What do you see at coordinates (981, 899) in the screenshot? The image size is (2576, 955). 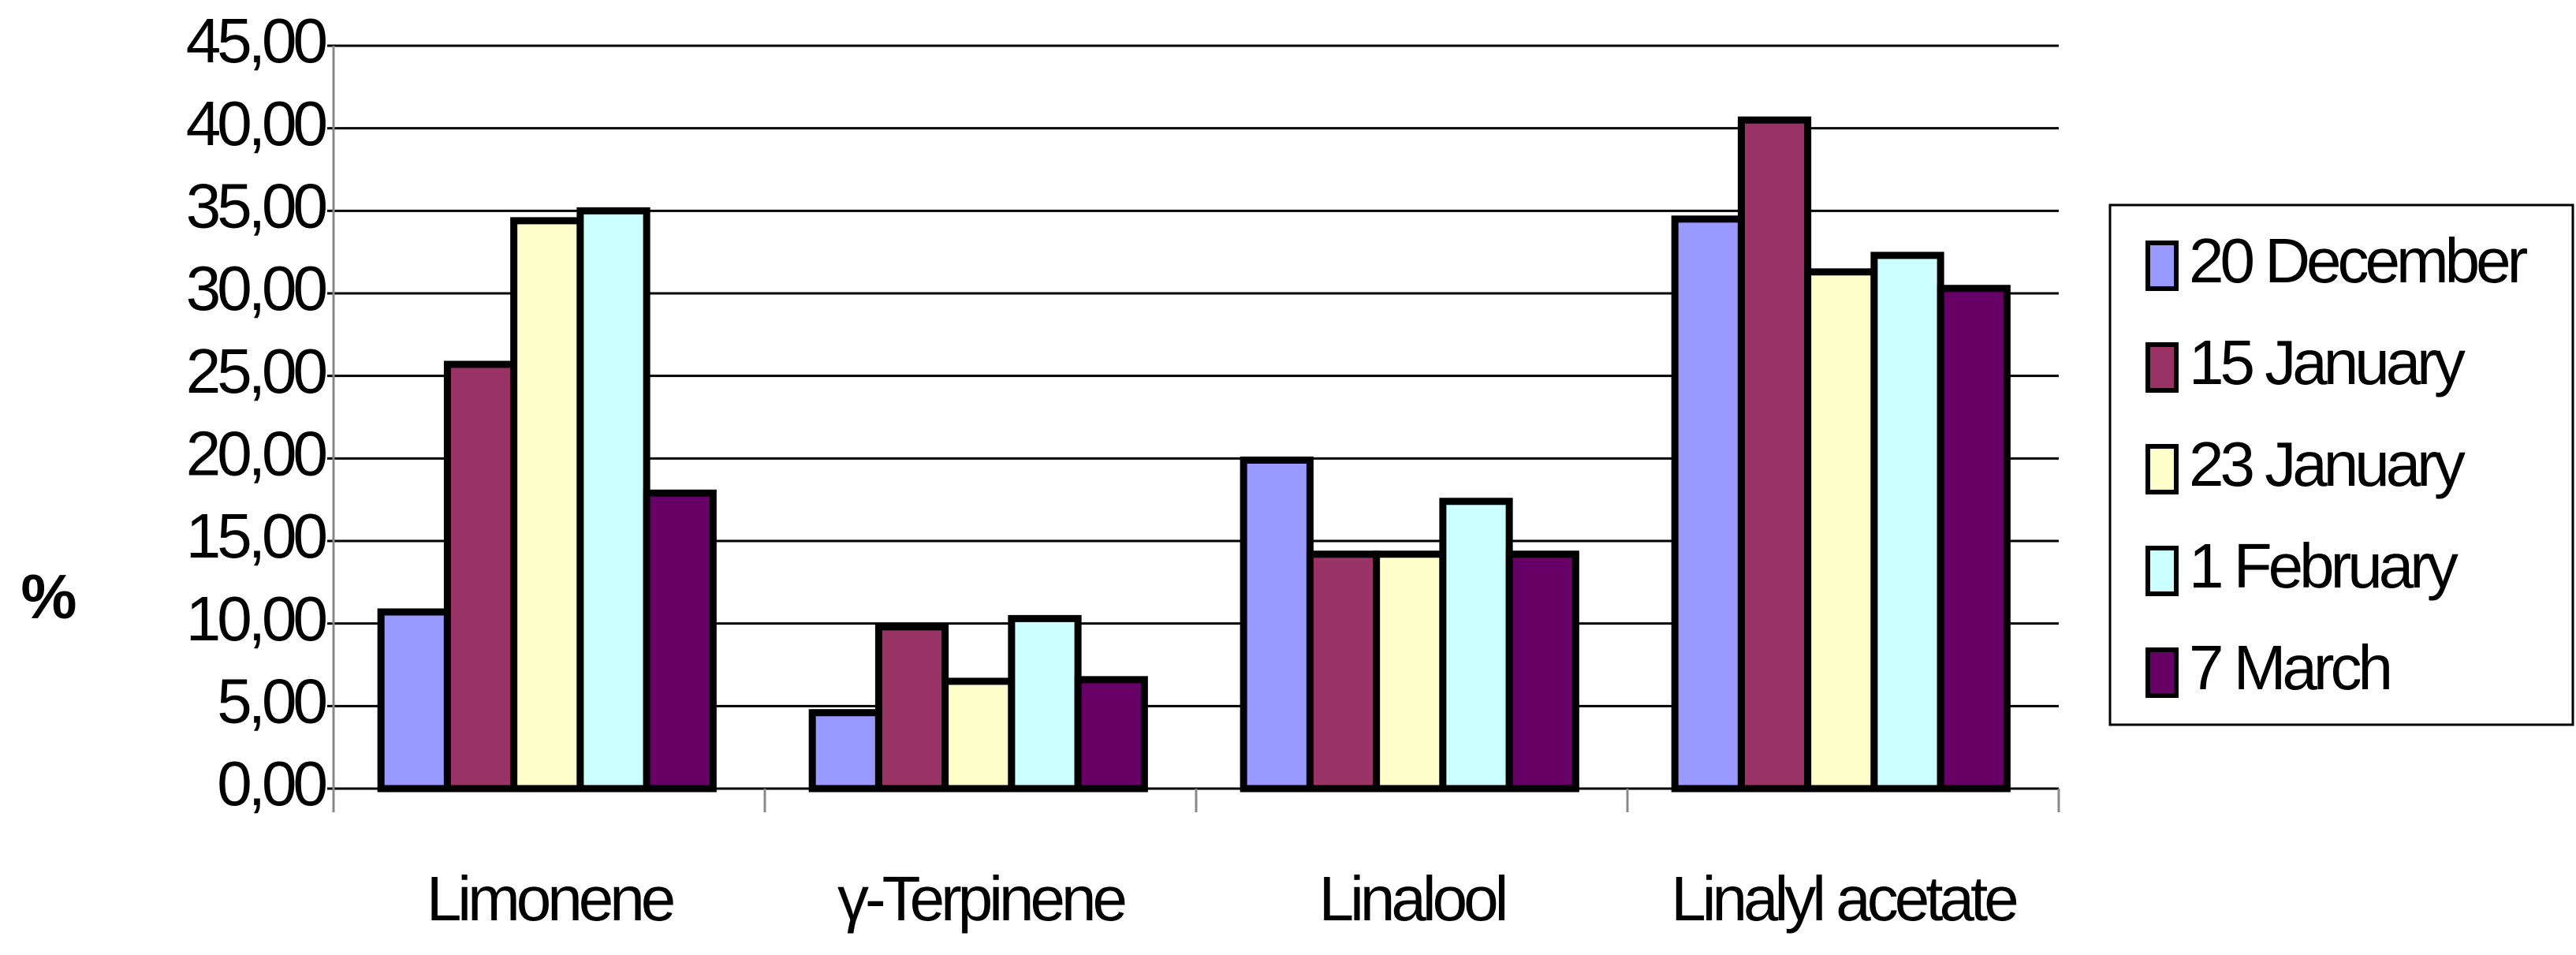 I see `x-tick-label: γ-Terpinene` at bounding box center [981, 899].